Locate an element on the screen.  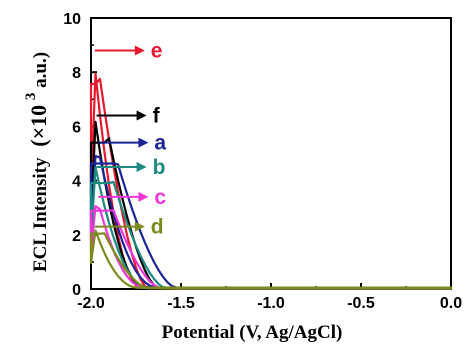
x-axis-title: Potential (V, Ag/AgCl) is located at coordinates (252, 332).